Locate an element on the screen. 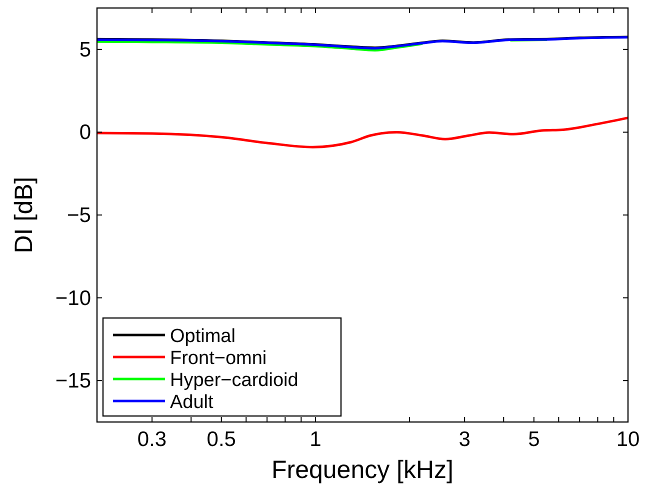  x-axis-title: Frequency [kHz] is located at coordinates (362, 470).